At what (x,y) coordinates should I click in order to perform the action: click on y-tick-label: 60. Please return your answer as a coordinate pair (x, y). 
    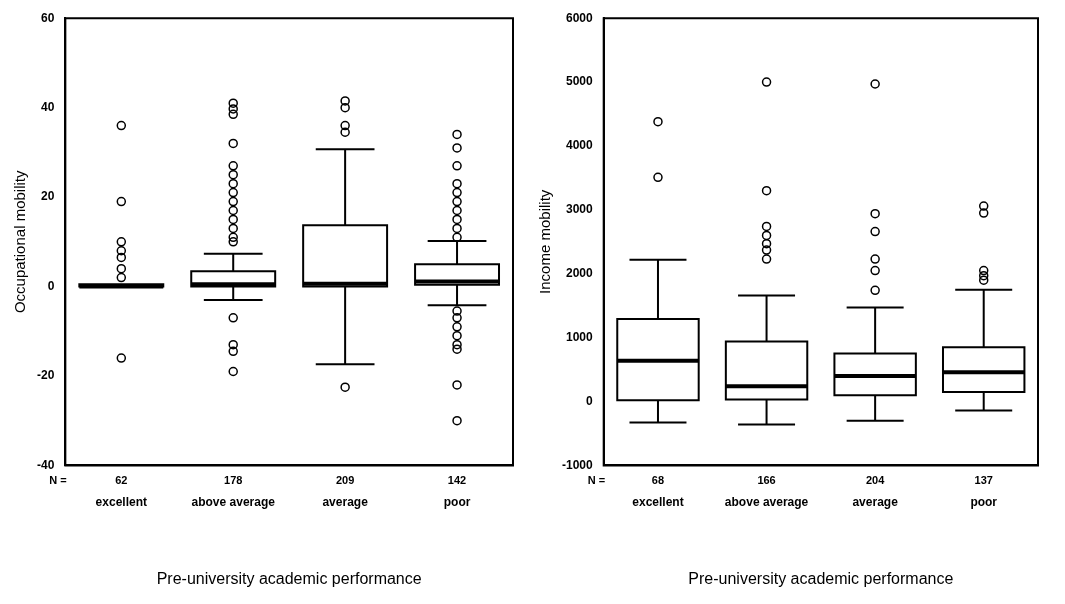
    Looking at the image, I should click on (47, 17).